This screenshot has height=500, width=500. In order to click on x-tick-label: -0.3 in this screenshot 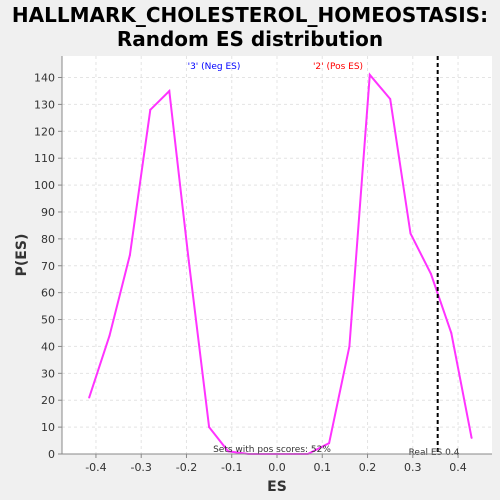, I will do `click(140, 467)`.